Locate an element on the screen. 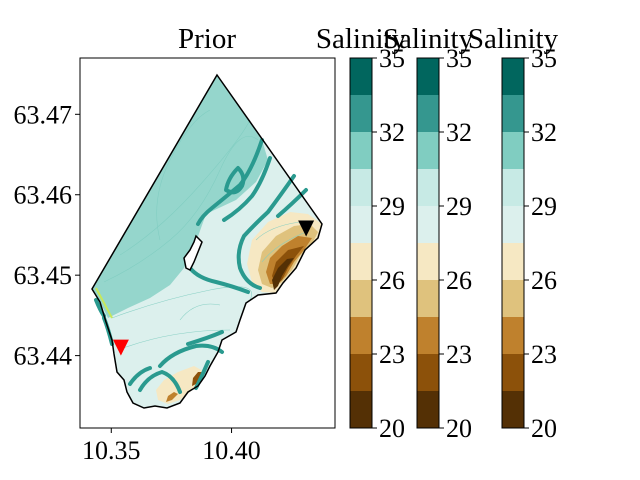 The width and height of the screenshot is (640, 480). island is located at coordinates (193, 253).